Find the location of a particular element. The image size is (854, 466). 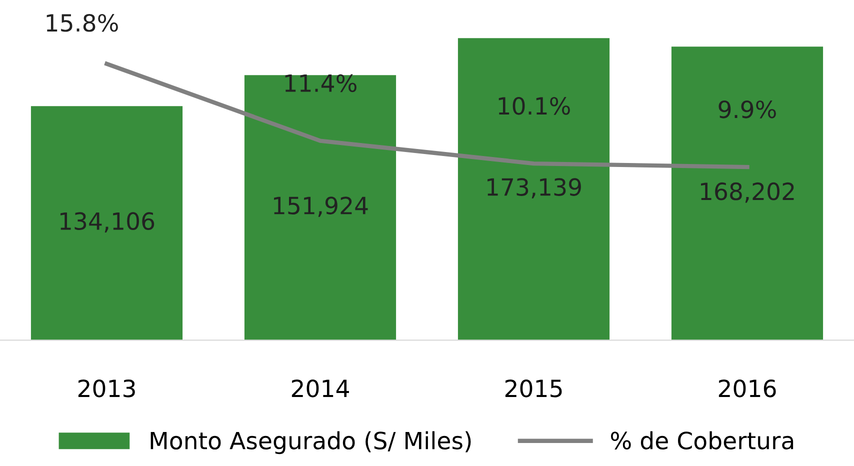

data-label: 151,924 is located at coordinates (321, 206).